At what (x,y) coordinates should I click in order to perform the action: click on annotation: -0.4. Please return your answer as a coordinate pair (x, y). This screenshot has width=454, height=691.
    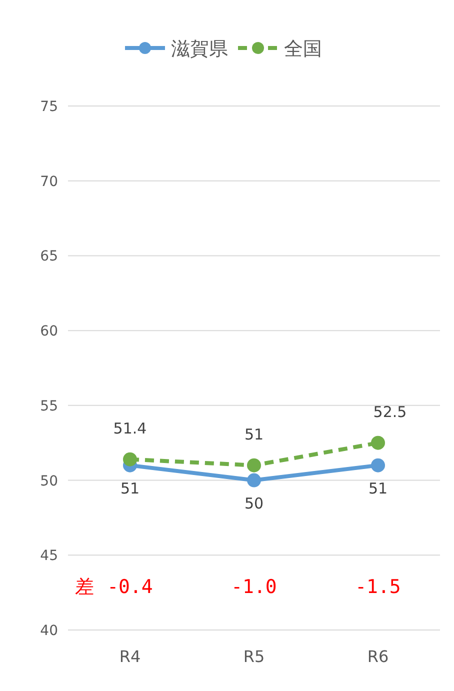
    Looking at the image, I should click on (130, 587).